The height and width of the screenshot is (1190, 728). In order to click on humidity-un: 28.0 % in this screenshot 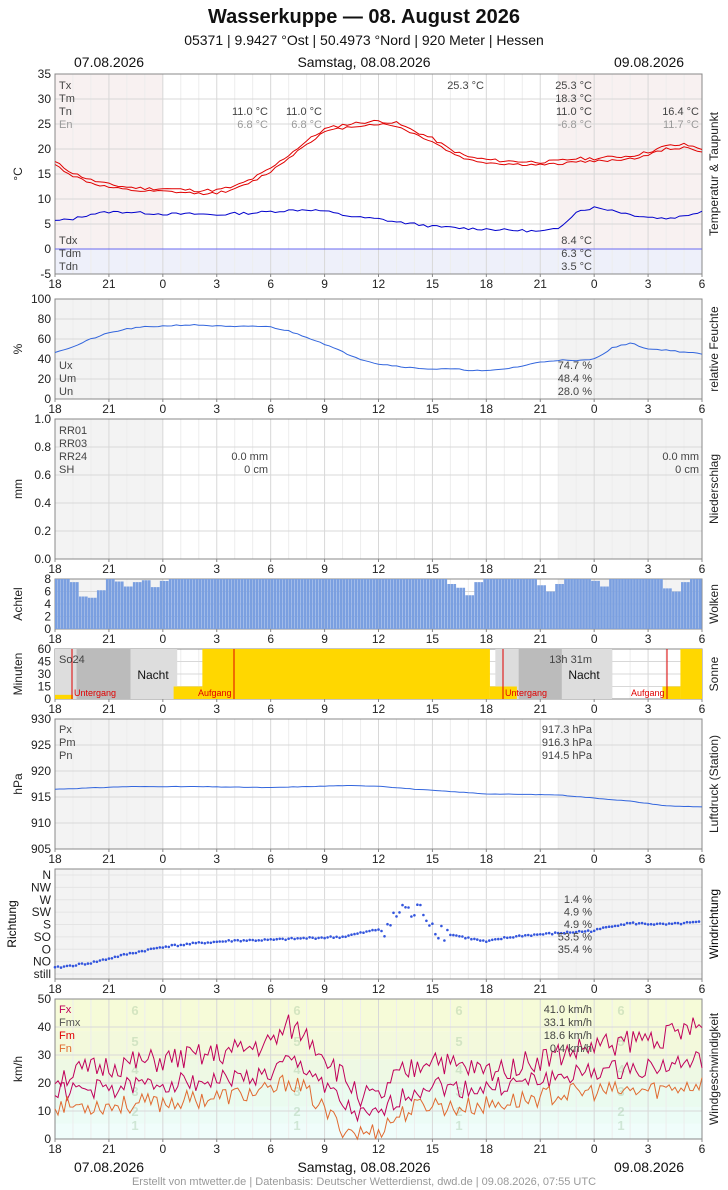, I will do `click(575, 392)`.